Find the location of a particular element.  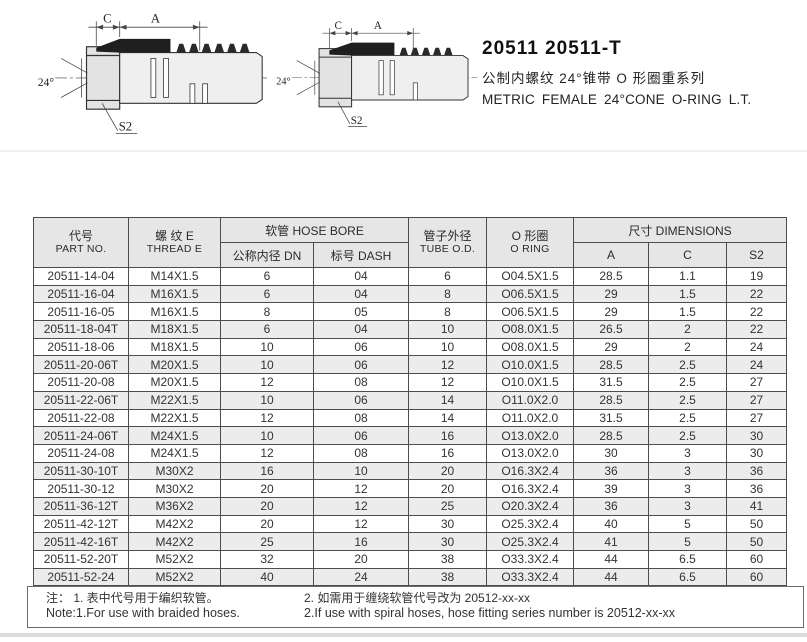

cell-dim-s2: 19 is located at coordinates (756, 276).